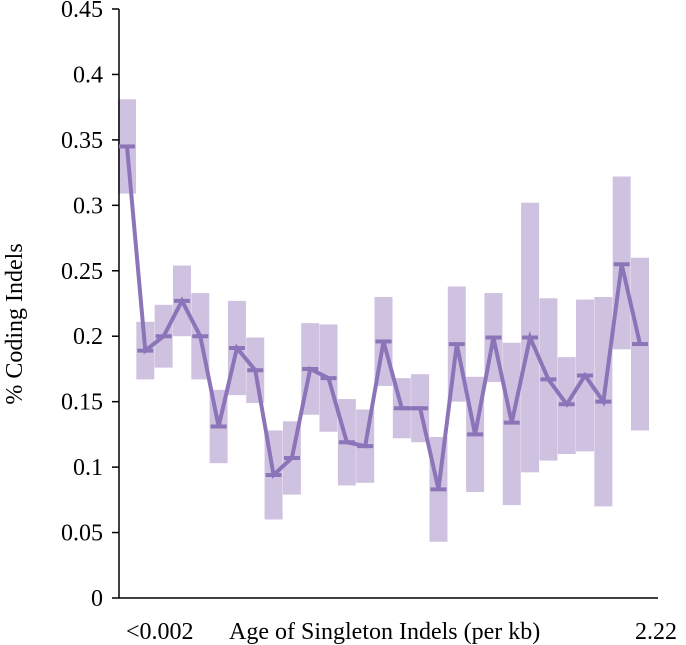  What do you see at coordinates (88, 206) in the screenshot?
I see `y-tick-label: 0.3` at bounding box center [88, 206].